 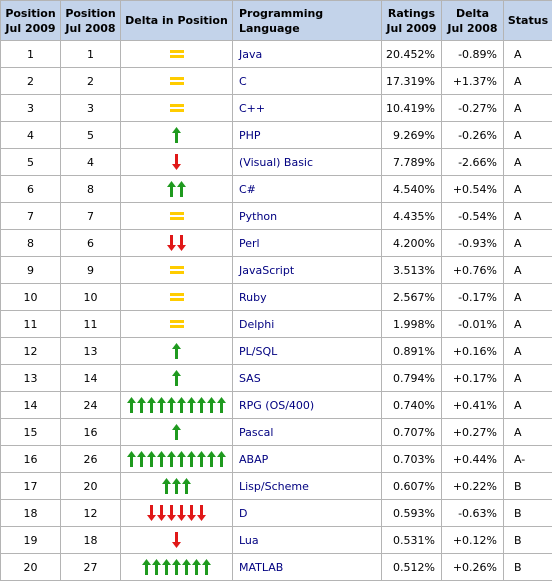 What do you see at coordinates (30, 270) in the screenshot?
I see `position-2009: 9` at bounding box center [30, 270].